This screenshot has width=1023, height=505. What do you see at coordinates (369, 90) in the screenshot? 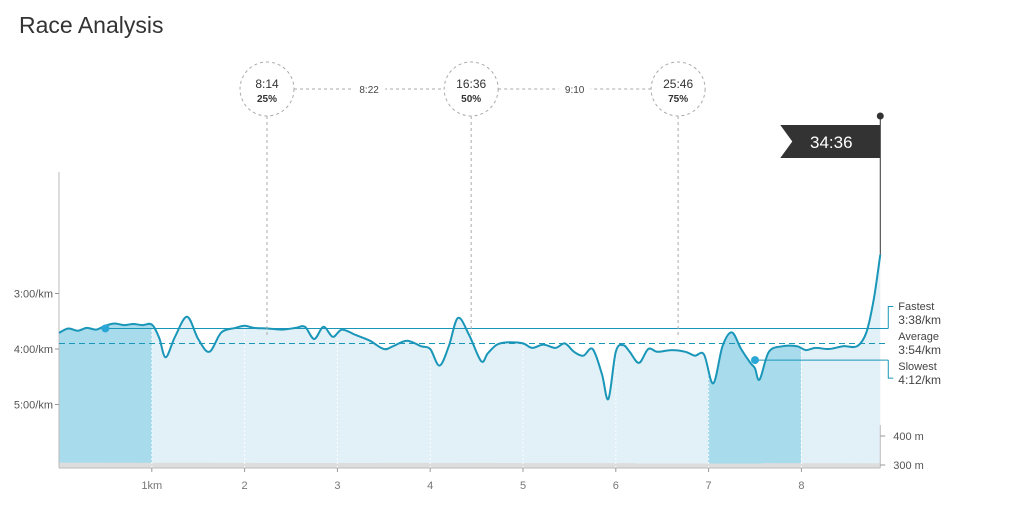
I see `split-interval-label: 8:22` at bounding box center [369, 90].